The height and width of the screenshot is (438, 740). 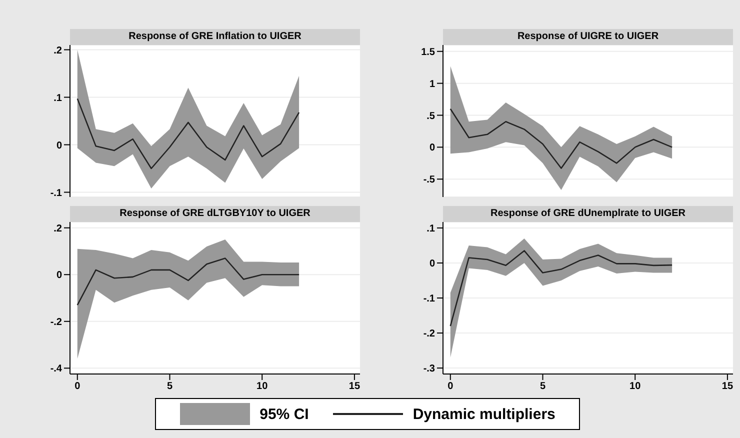 What do you see at coordinates (428, 52) in the screenshot?
I see `y-tick-label: 1.5` at bounding box center [428, 52].